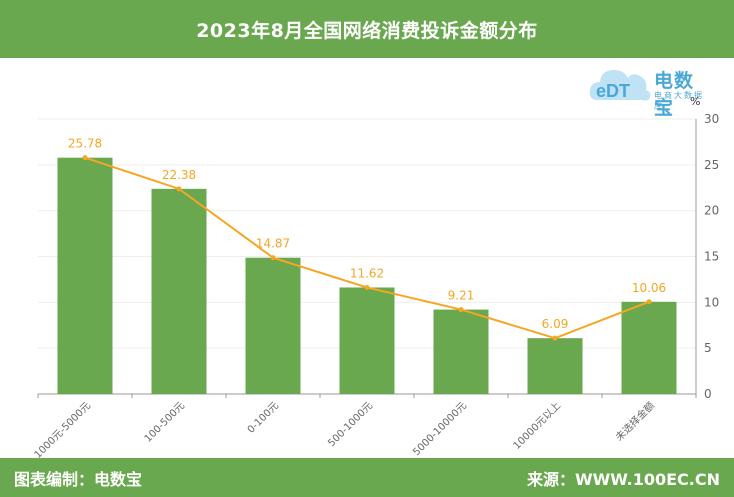  What do you see at coordinates (708, 348) in the screenshot?
I see `y-tick-label: 5` at bounding box center [708, 348].